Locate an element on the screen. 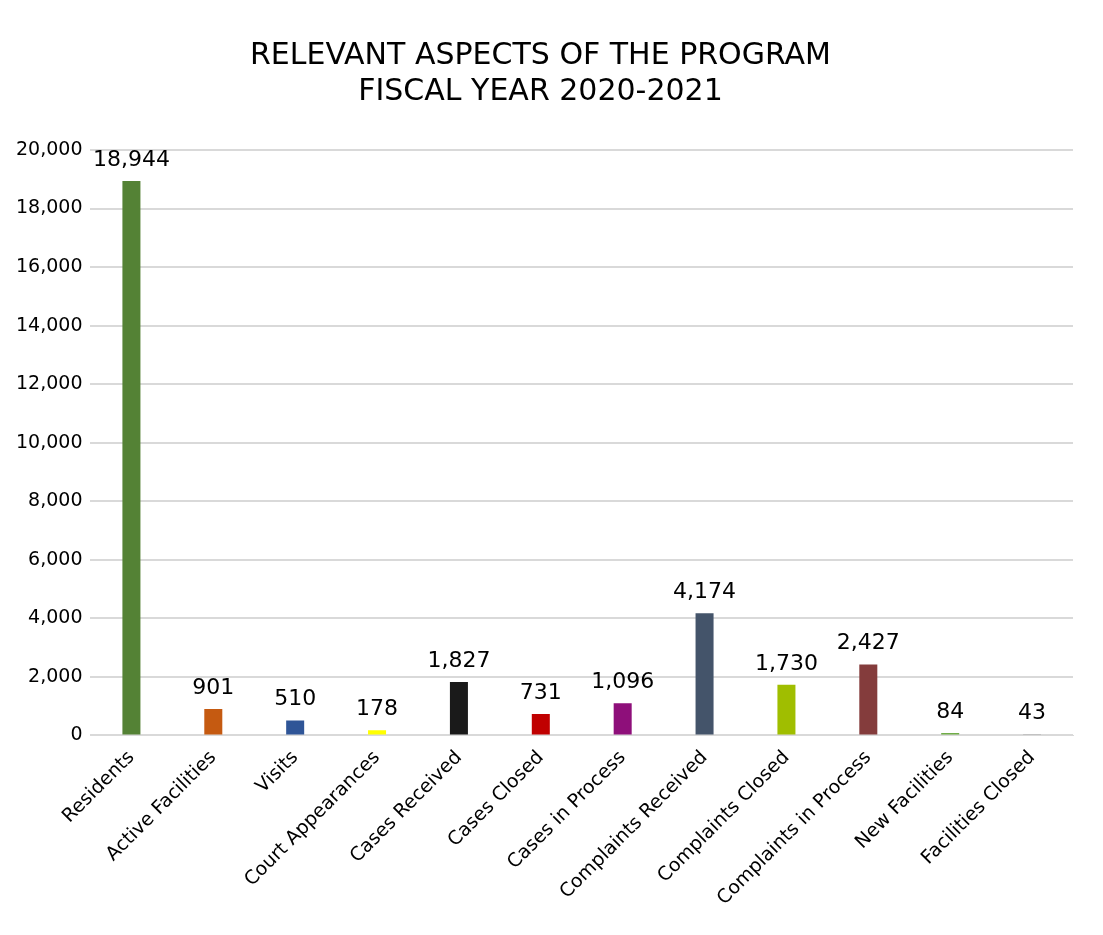 The height and width of the screenshot is (935, 1103). y-tick-label: 10,000 is located at coordinates (49, 440).